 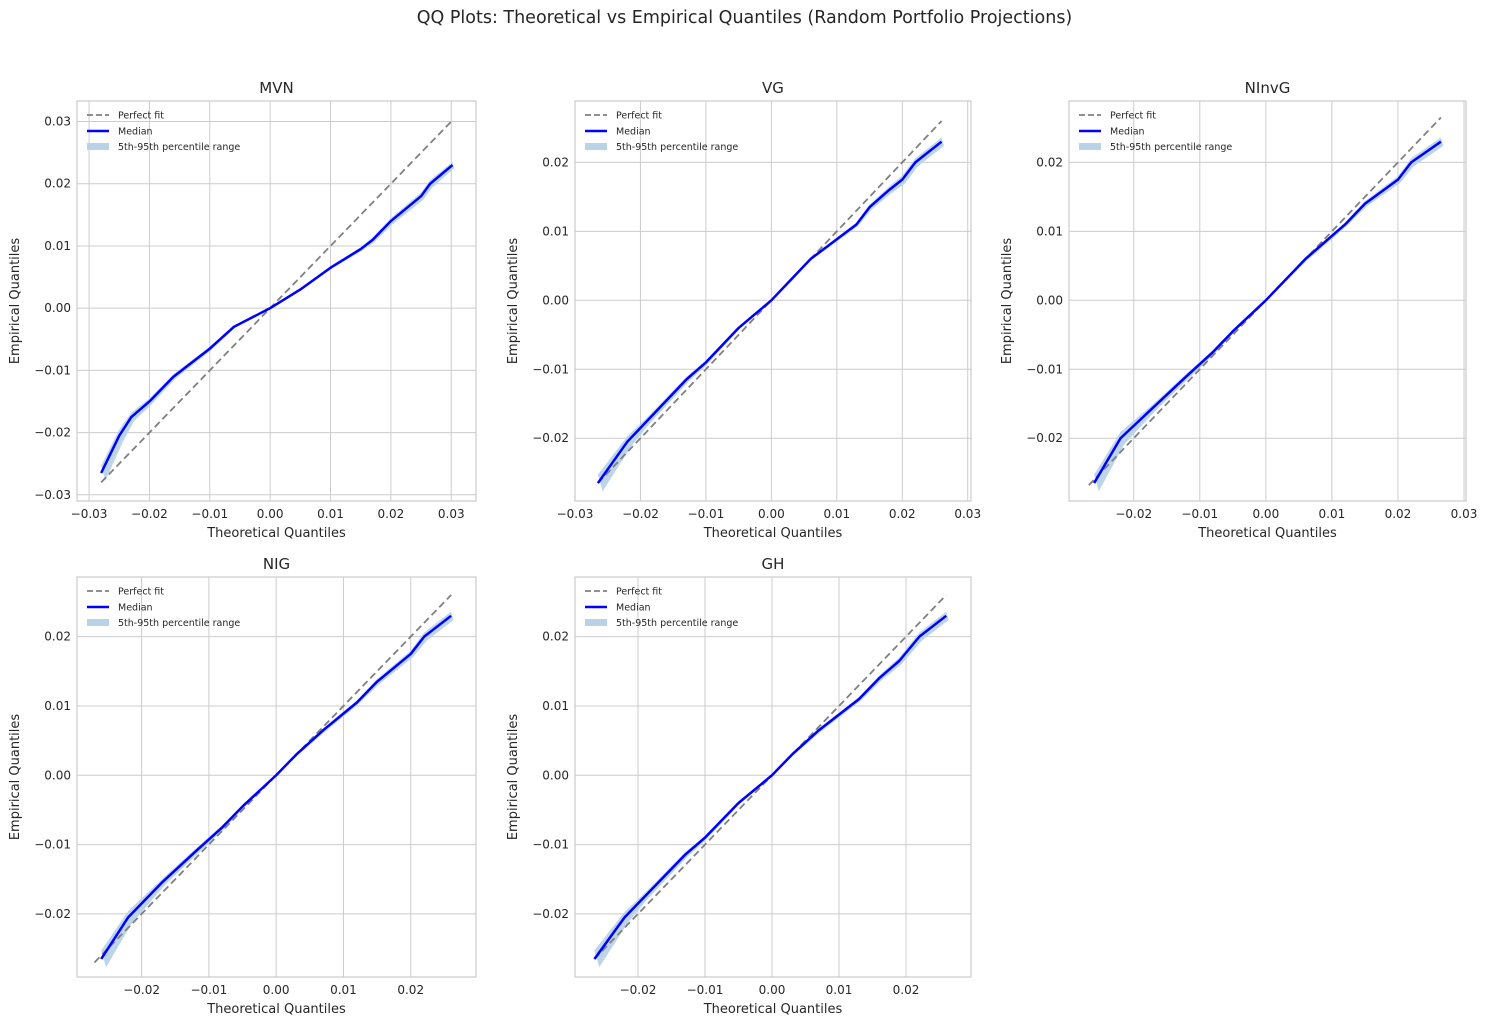 I want to click on subplot-title: NIG, so click(x=276, y=564).